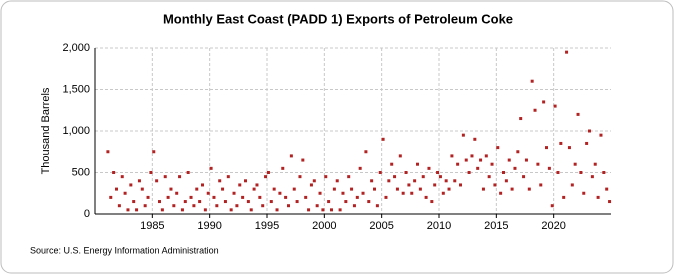 The width and height of the screenshot is (675, 275). I want to click on x-tick-label: 2000, so click(324, 226).